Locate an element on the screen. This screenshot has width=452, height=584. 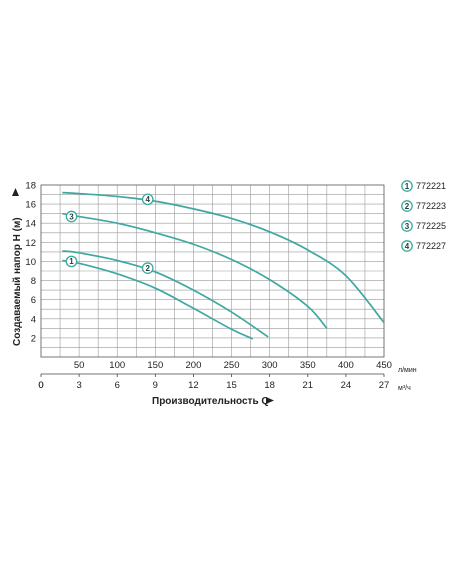
legend: 1 772221 2 772223 3 772225 4 772227 is located at coordinates (423, 216).